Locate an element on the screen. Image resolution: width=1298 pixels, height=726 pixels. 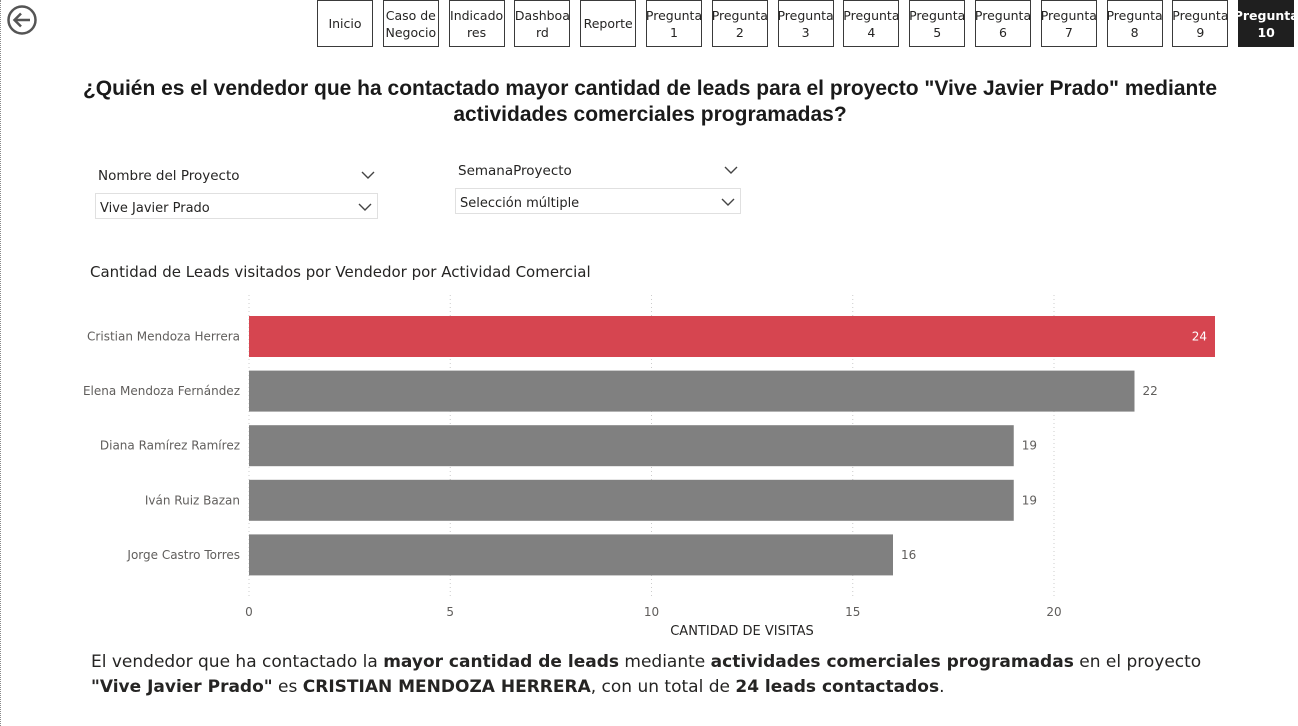
nav-button-7: Pregunta 2 is located at coordinates (740, 23).